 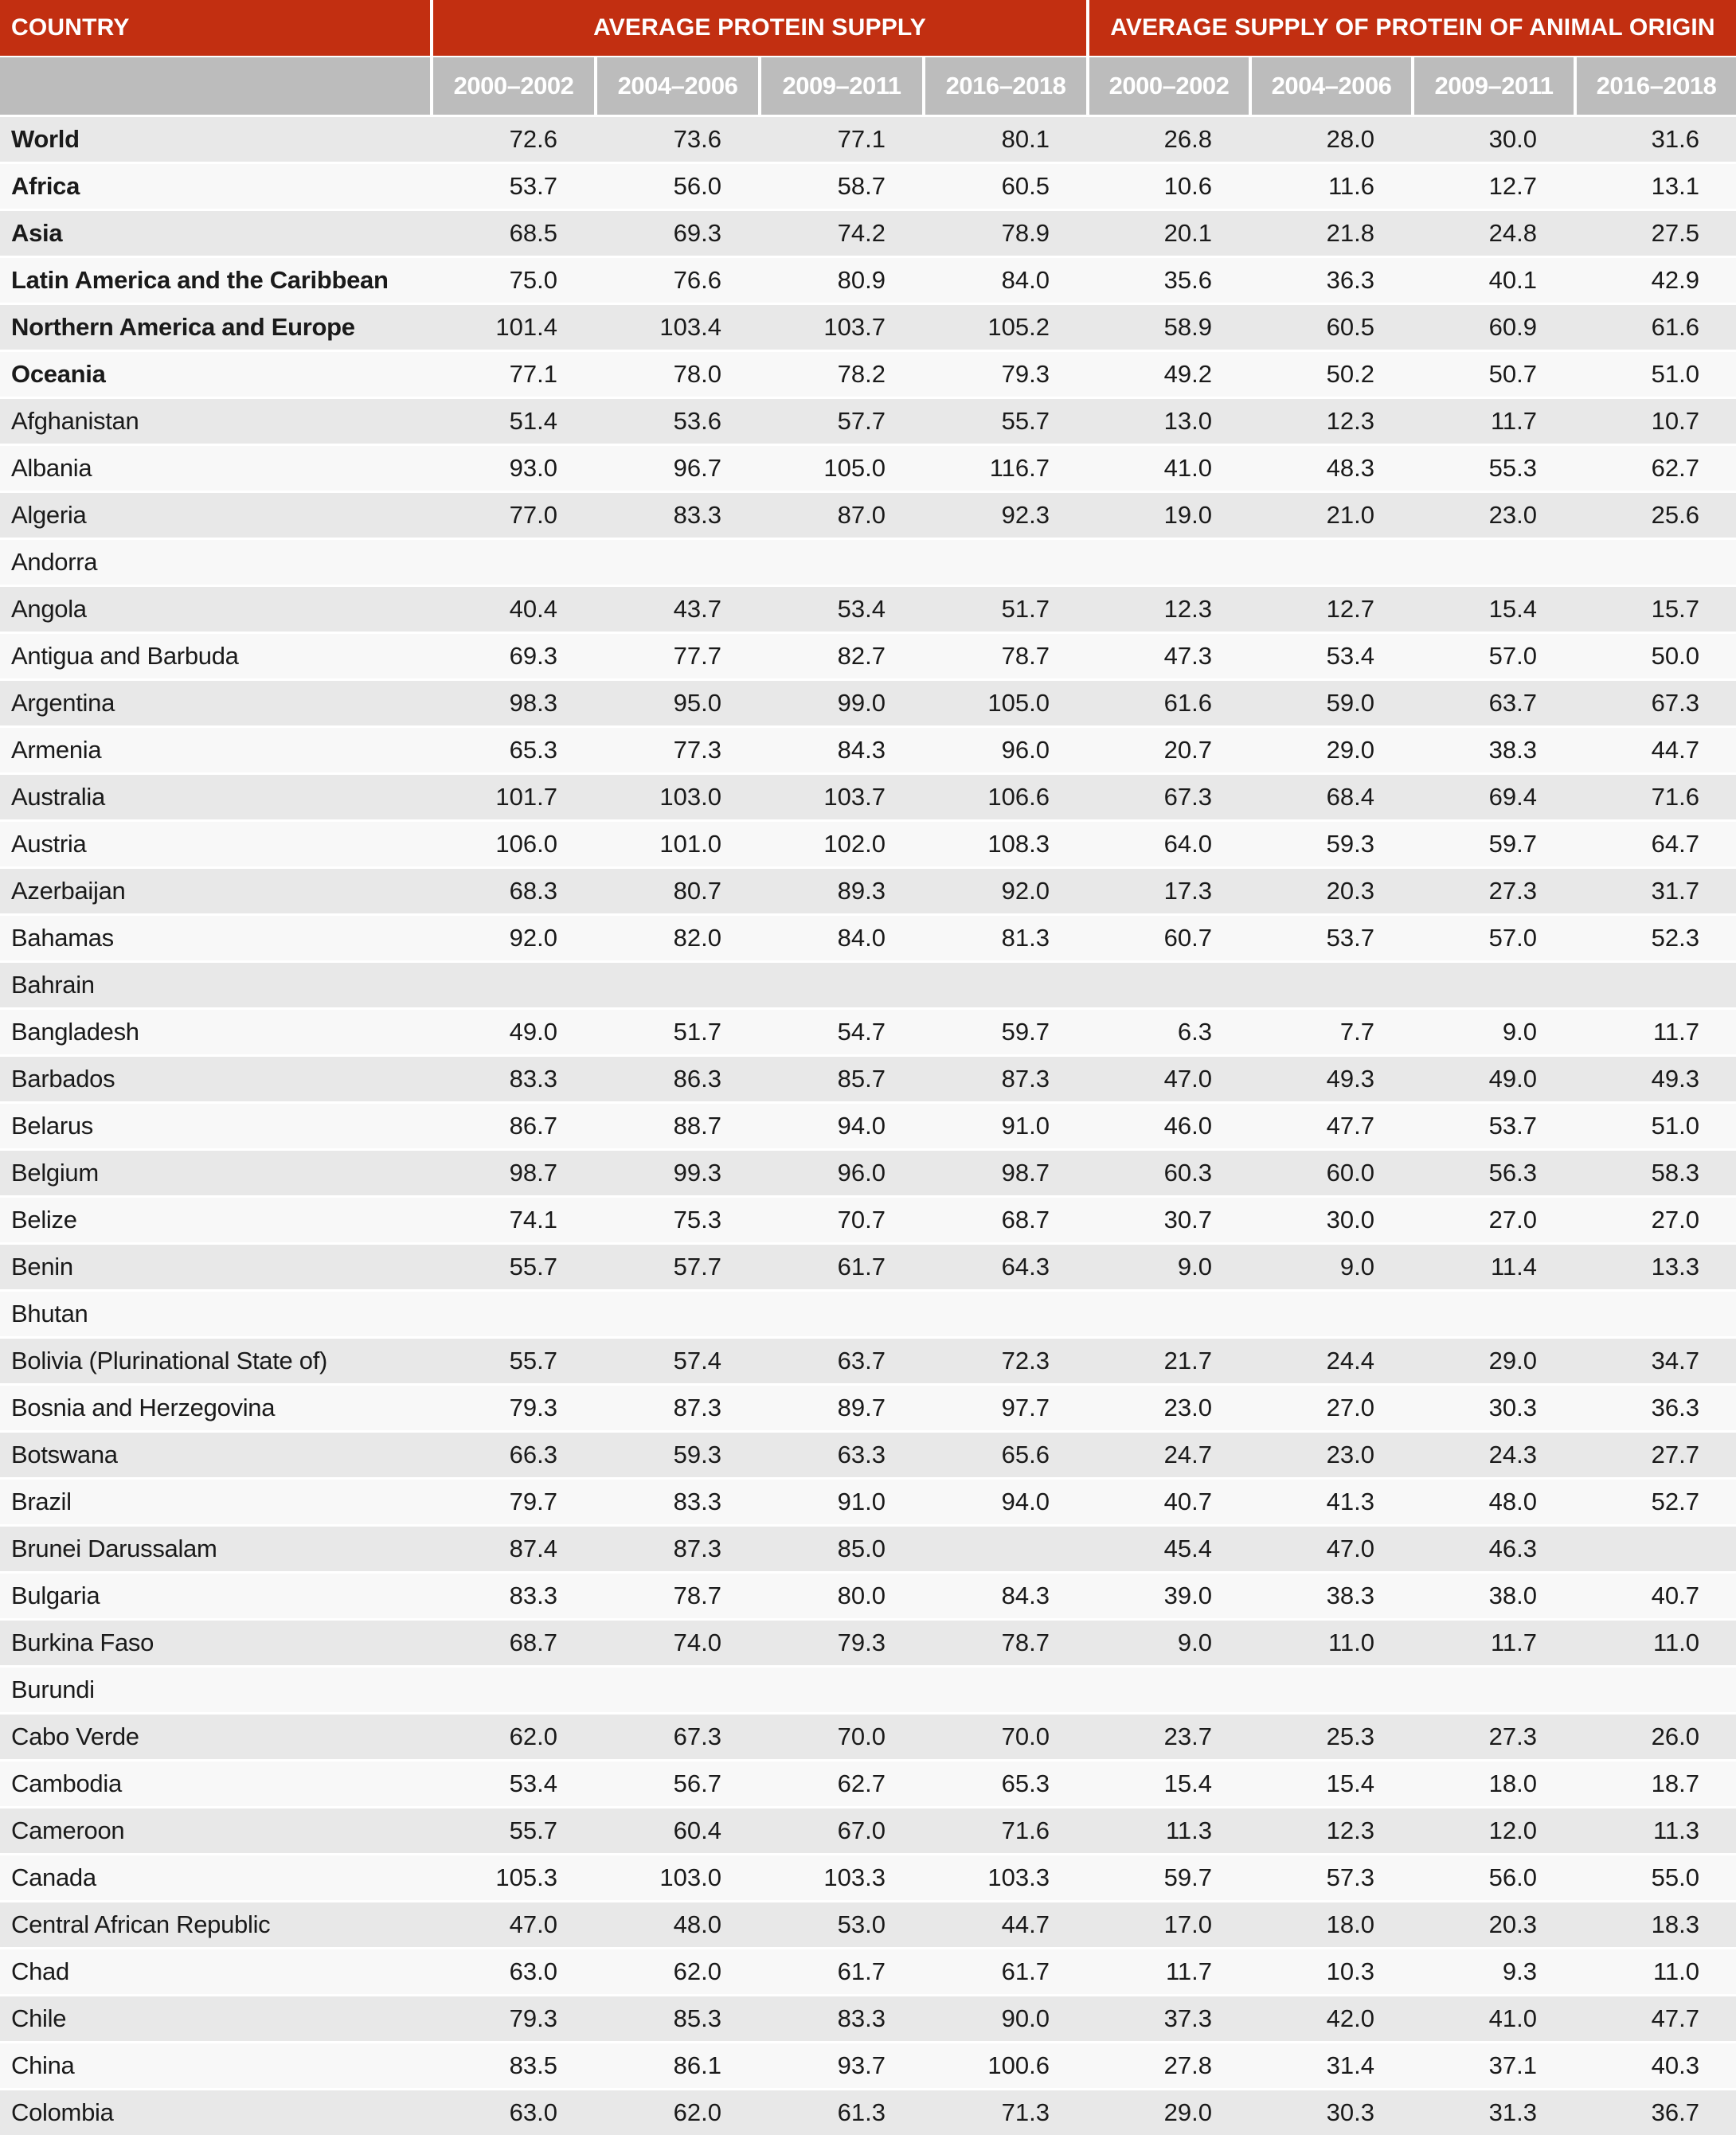 What do you see at coordinates (1675, 656) in the screenshot?
I see `value-cell: 50.0` at bounding box center [1675, 656].